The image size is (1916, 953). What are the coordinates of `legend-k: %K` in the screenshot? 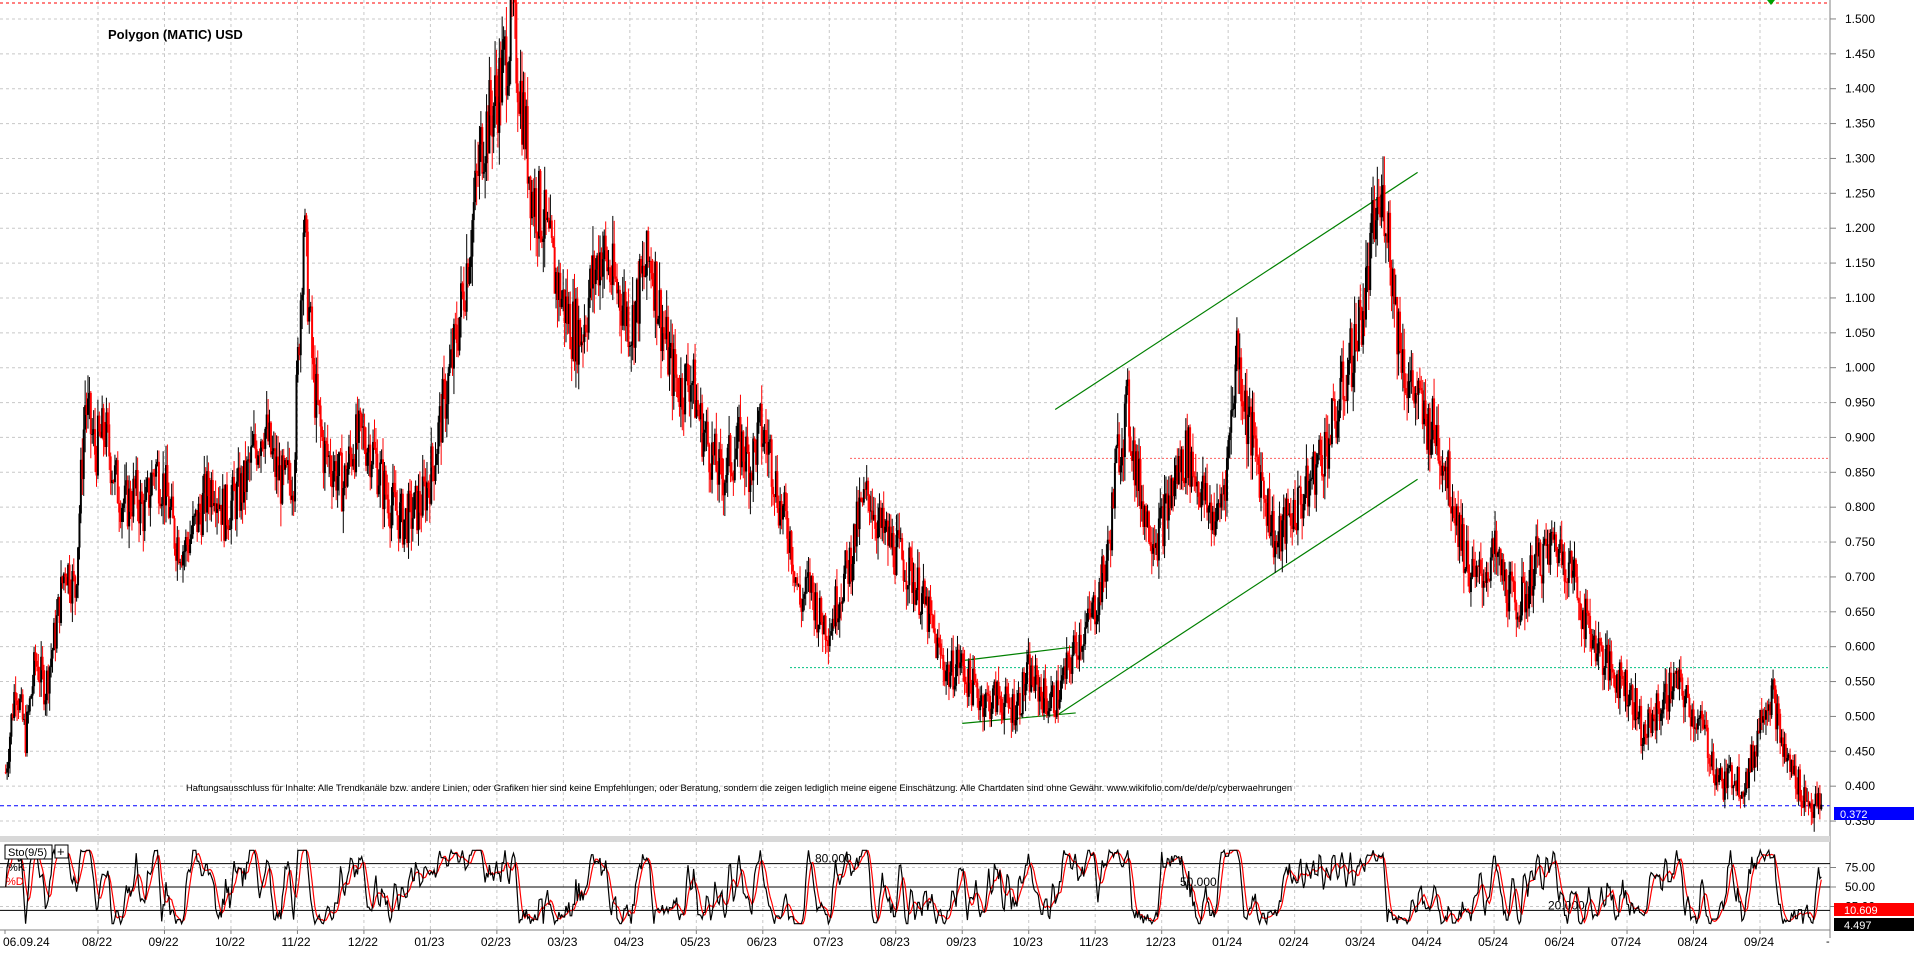 It's located at (17, 868).